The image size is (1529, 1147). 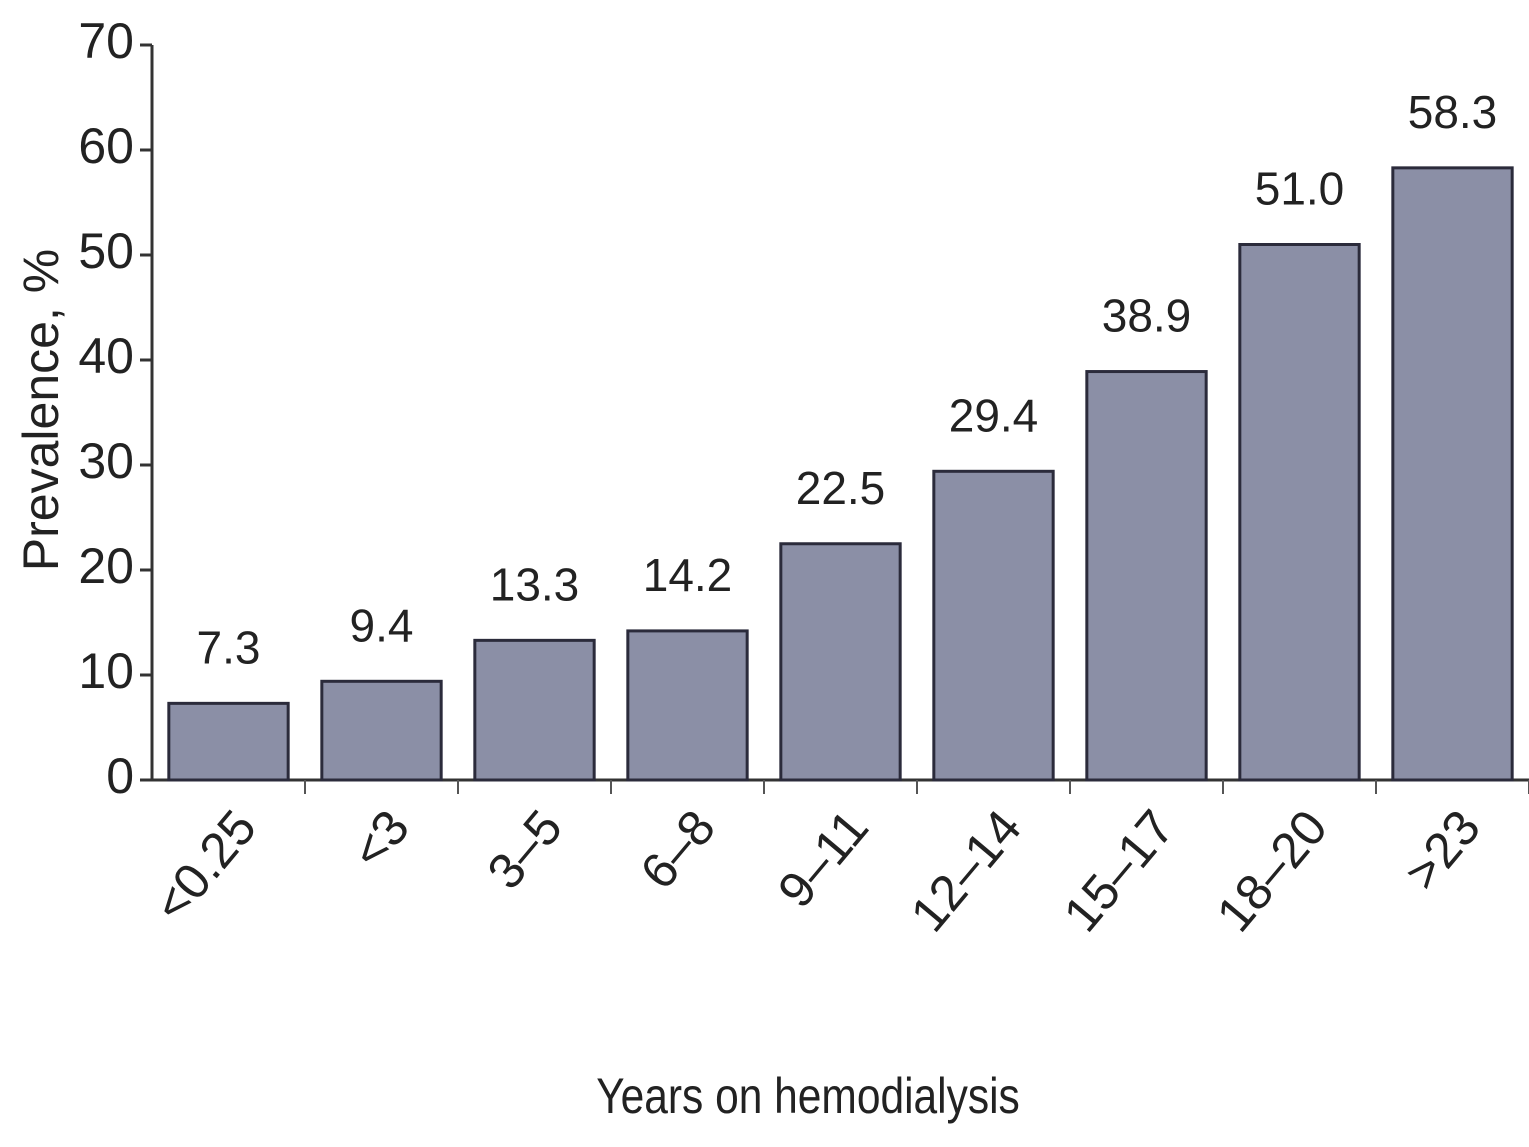 What do you see at coordinates (41, 410) in the screenshot?
I see `y-axis-label: Prevalence, %` at bounding box center [41, 410].